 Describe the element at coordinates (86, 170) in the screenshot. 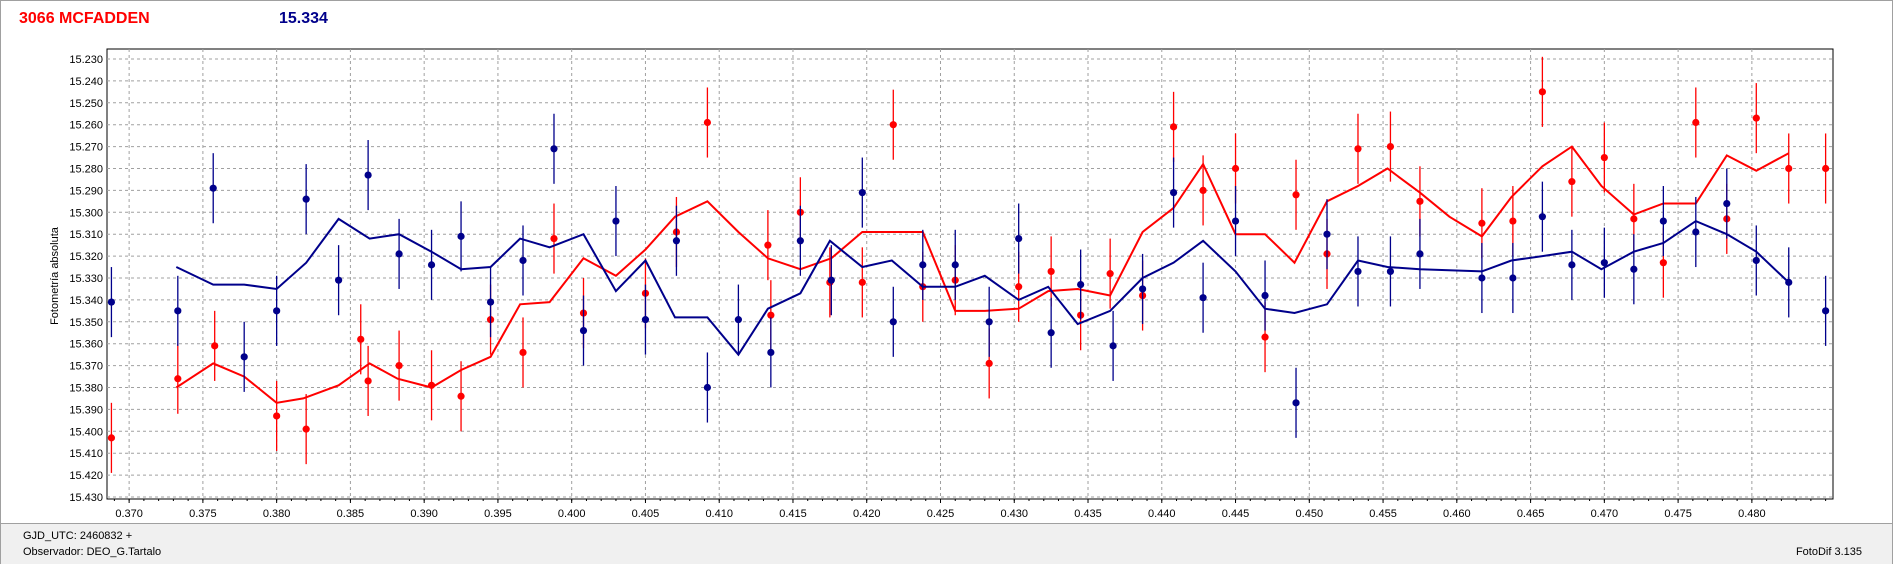

I see `y-tick-label: 15.280` at that location.